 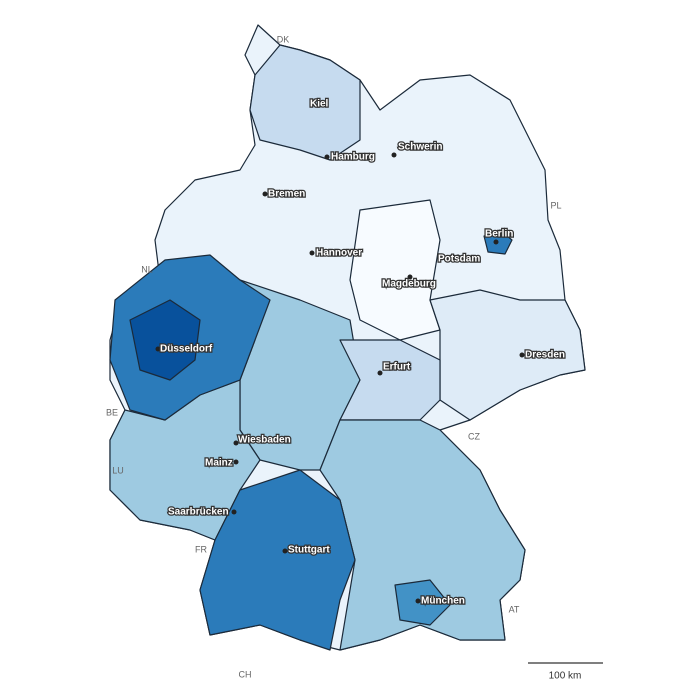 I want to click on city-label: Hannover, so click(x=339, y=253).